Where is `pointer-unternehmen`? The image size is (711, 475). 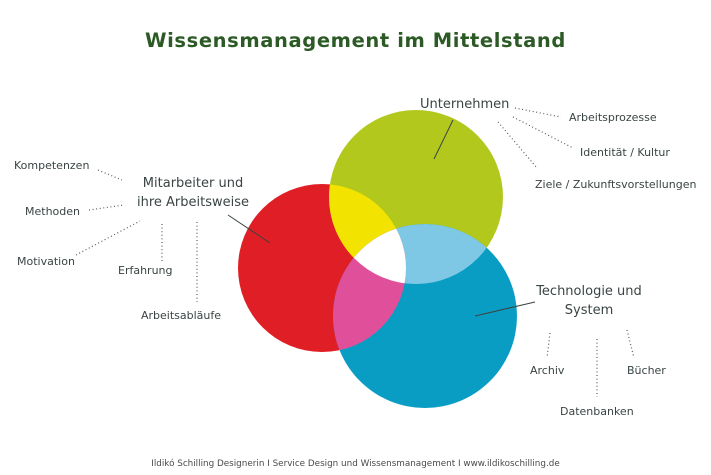 pointer-unternehmen is located at coordinates (443, 139).